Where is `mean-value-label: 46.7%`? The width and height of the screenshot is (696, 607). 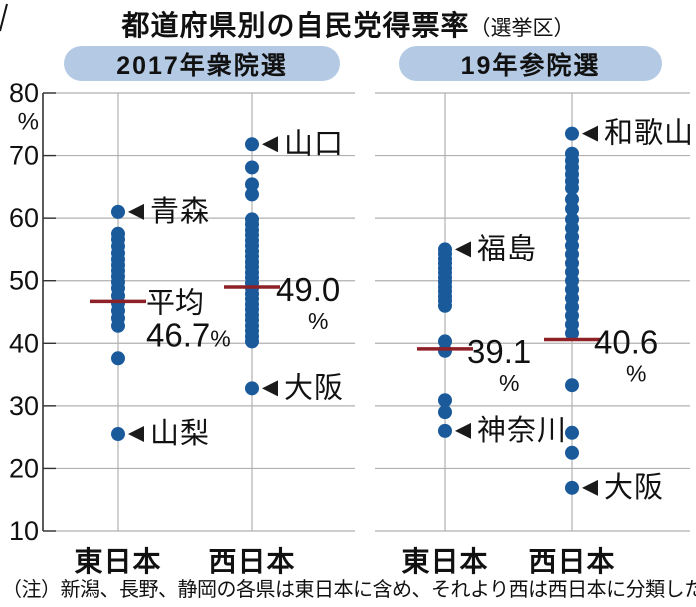
mean-value-label: 46.7% is located at coordinates (188, 334).